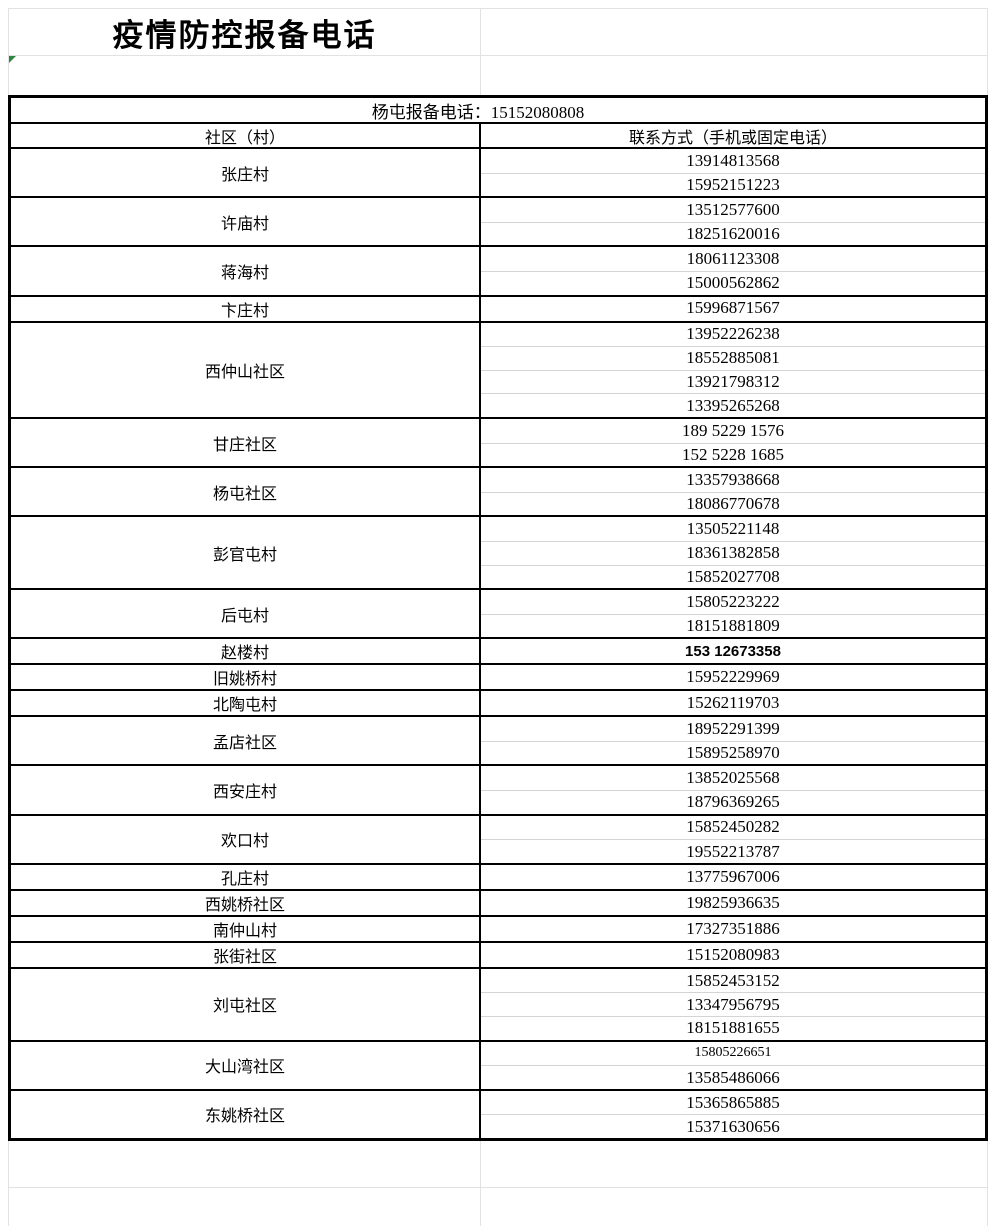 The height and width of the screenshot is (1228, 999). Describe the element at coordinates (733, 184) in the screenshot. I see `phone-number-cell: 15952151223` at that location.